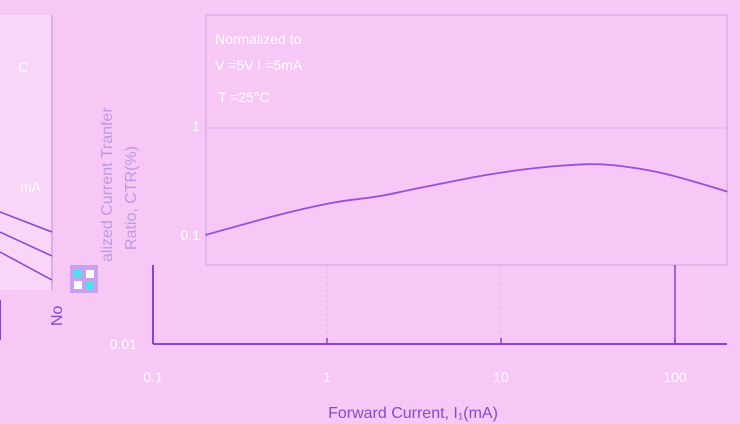 The height and width of the screenshot is (424, 740). I want to click on x-tick-label: 10, so click(501, 377).